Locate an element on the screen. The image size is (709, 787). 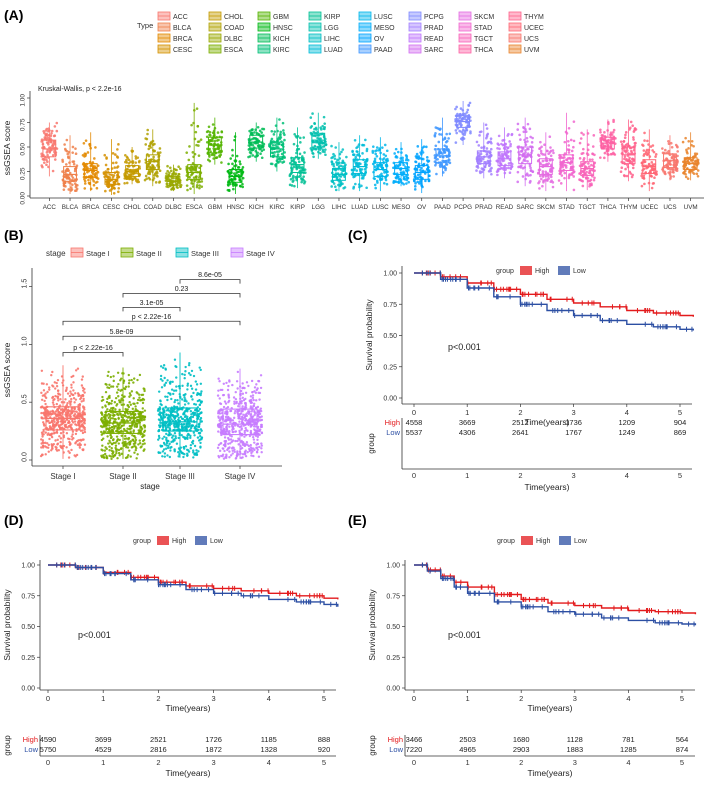
jitter-point-skcm is located at coordinates (547, 151).